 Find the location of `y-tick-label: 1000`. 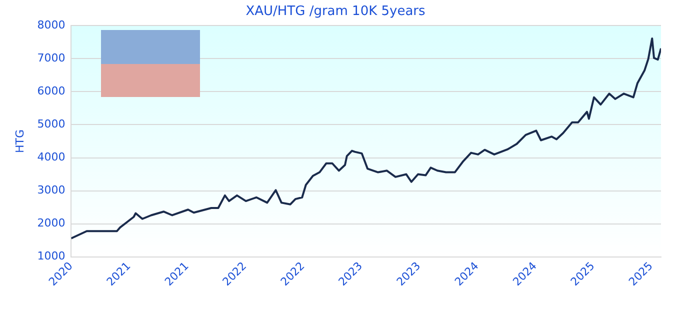

y-tick-label: 1000 is located at coordinates (51, 256).